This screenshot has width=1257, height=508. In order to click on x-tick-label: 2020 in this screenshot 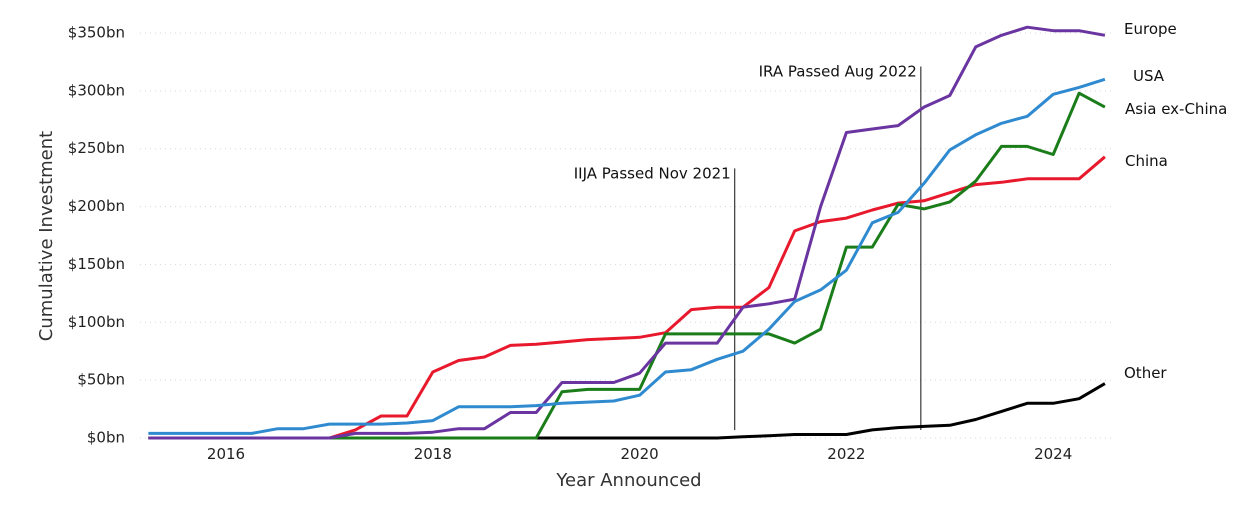, I will do `click(640, 454)`.